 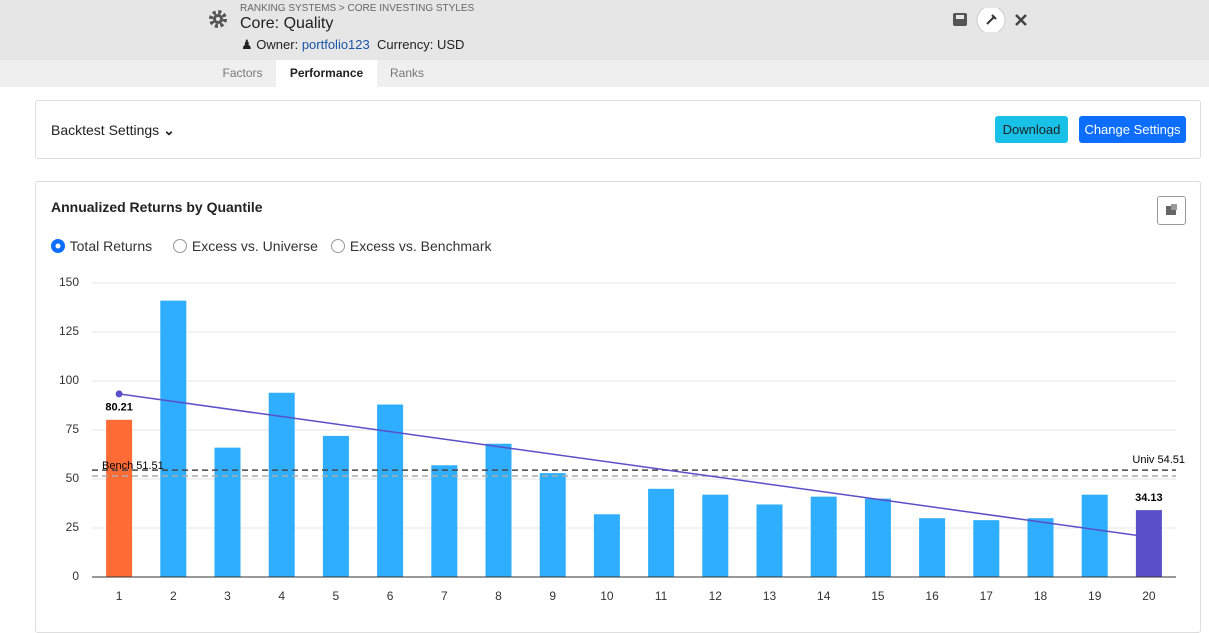 I want to click on y-tick-label: 100, so click(x=69, y=380).